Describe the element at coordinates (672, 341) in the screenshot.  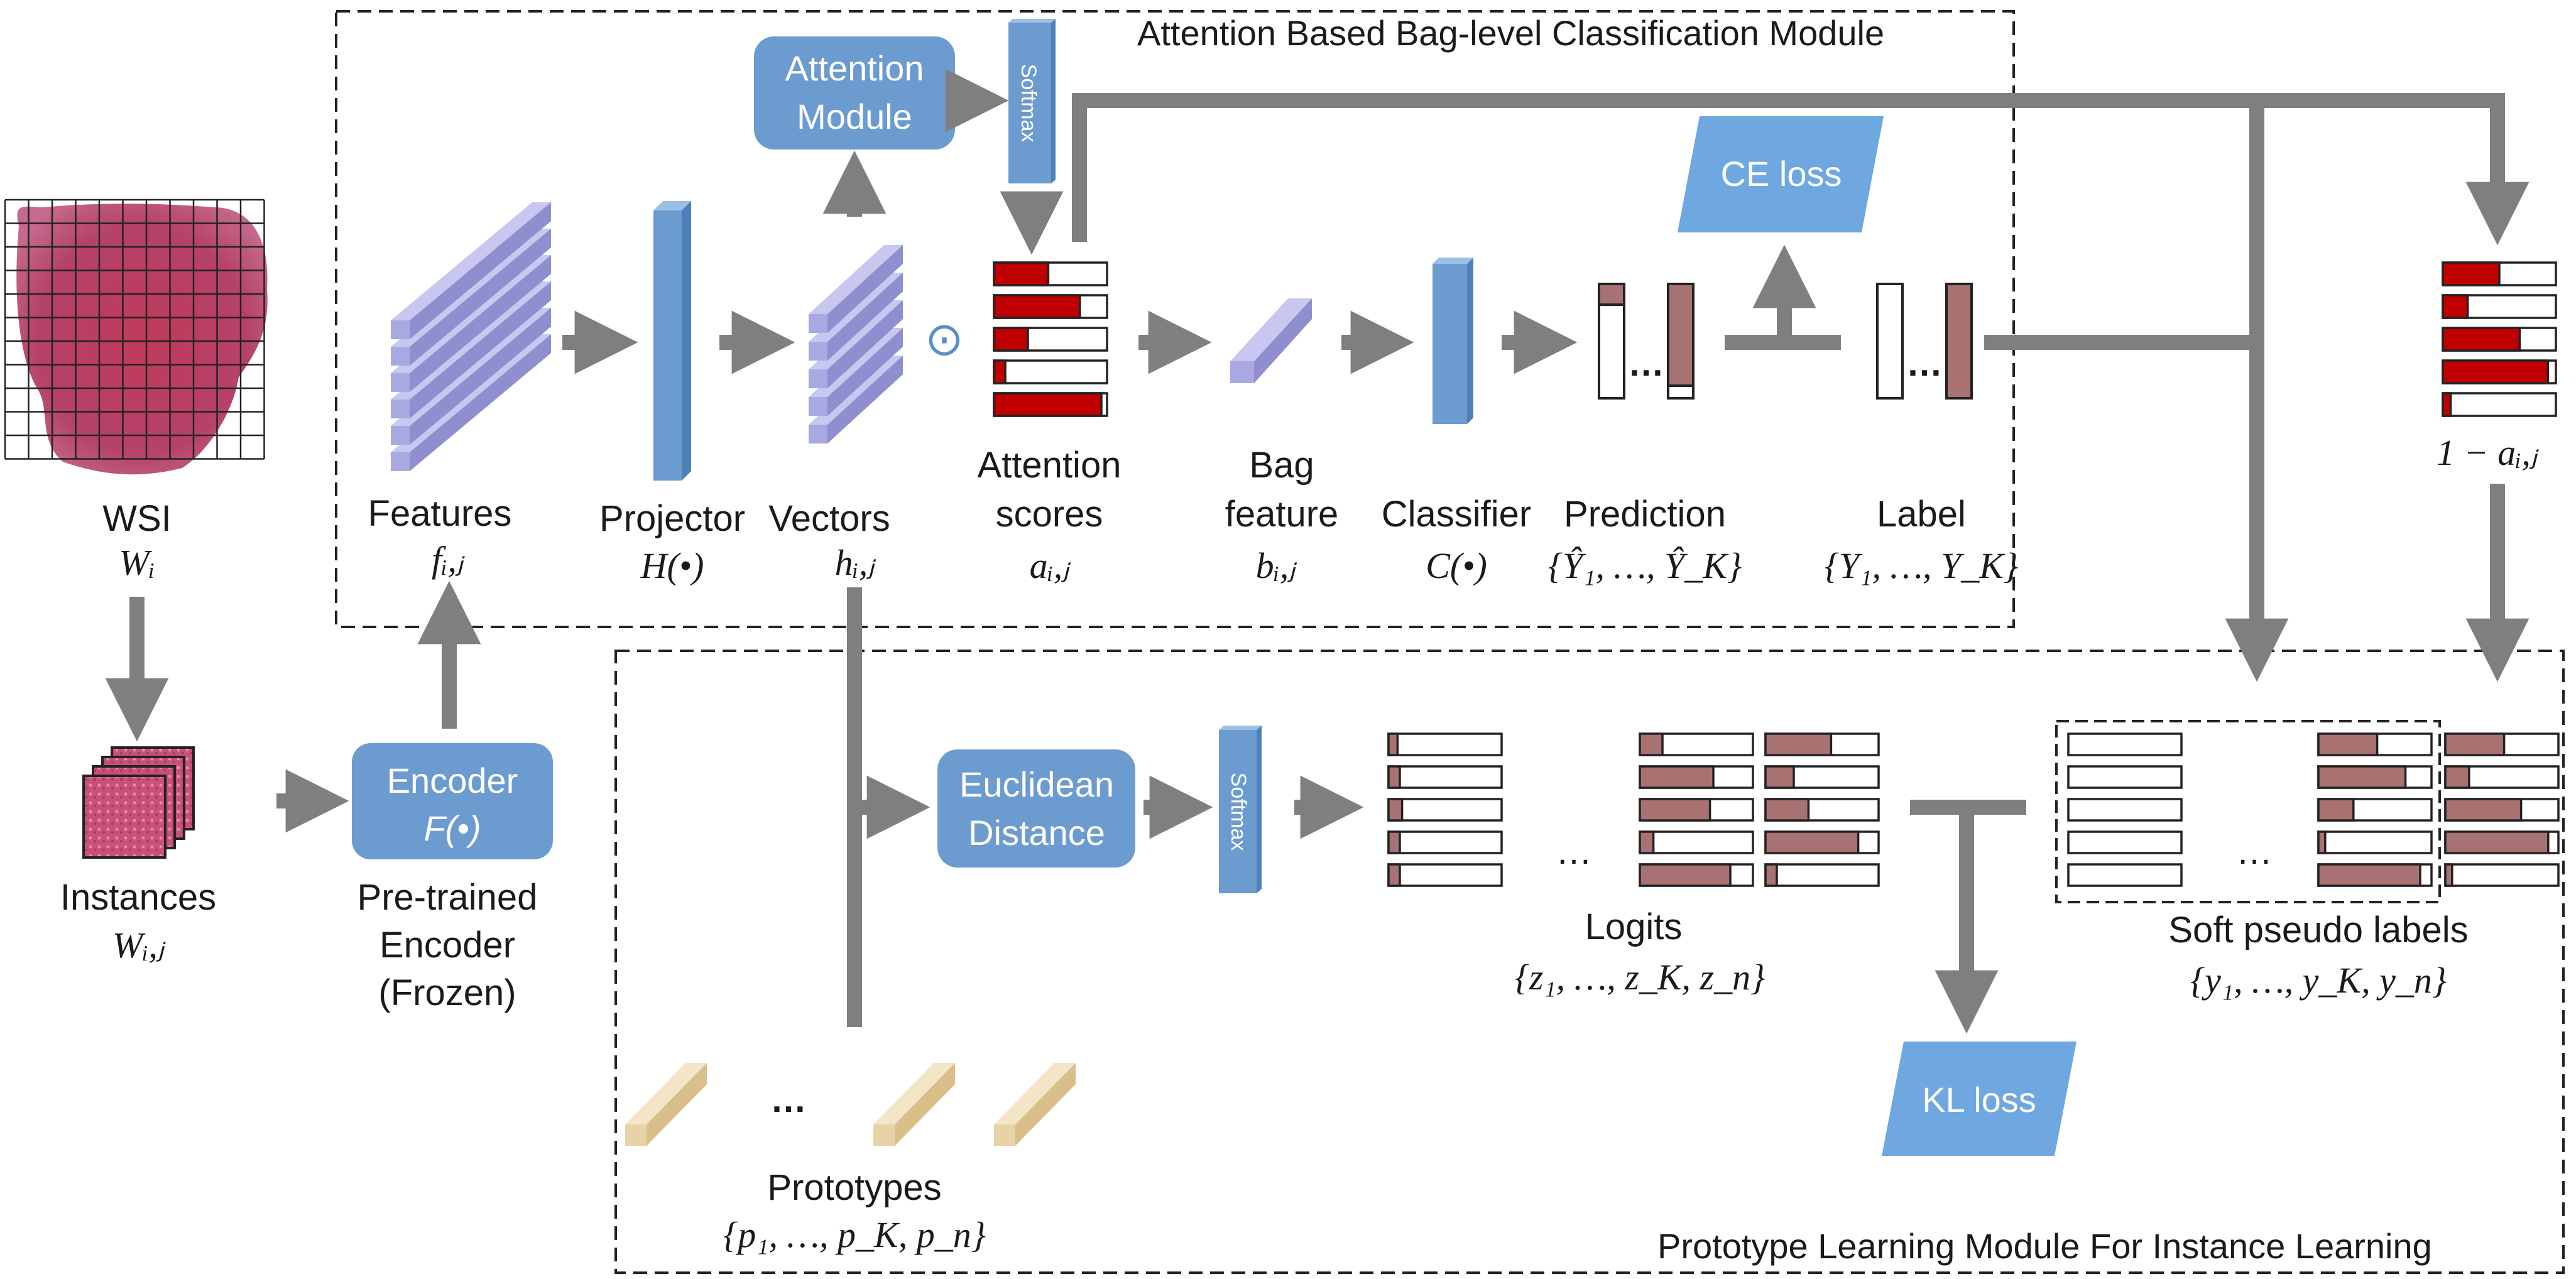
I see `projector-bar` at that location.